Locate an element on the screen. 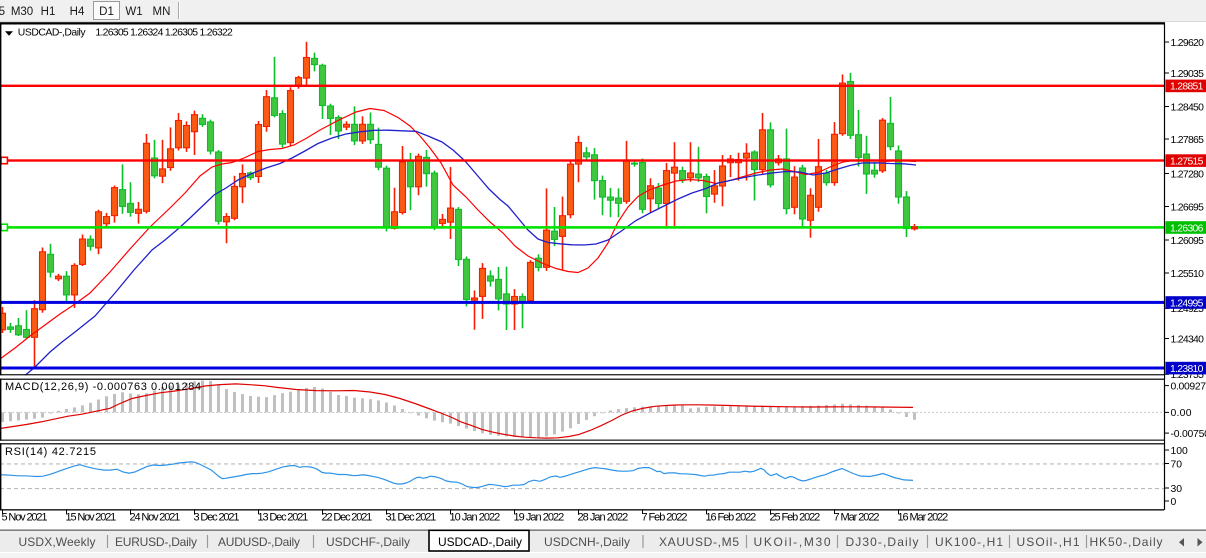 This screenshot has width=1206, height=558. svg-text: 7 Feb 2022 is located at coordinates (665, 517).